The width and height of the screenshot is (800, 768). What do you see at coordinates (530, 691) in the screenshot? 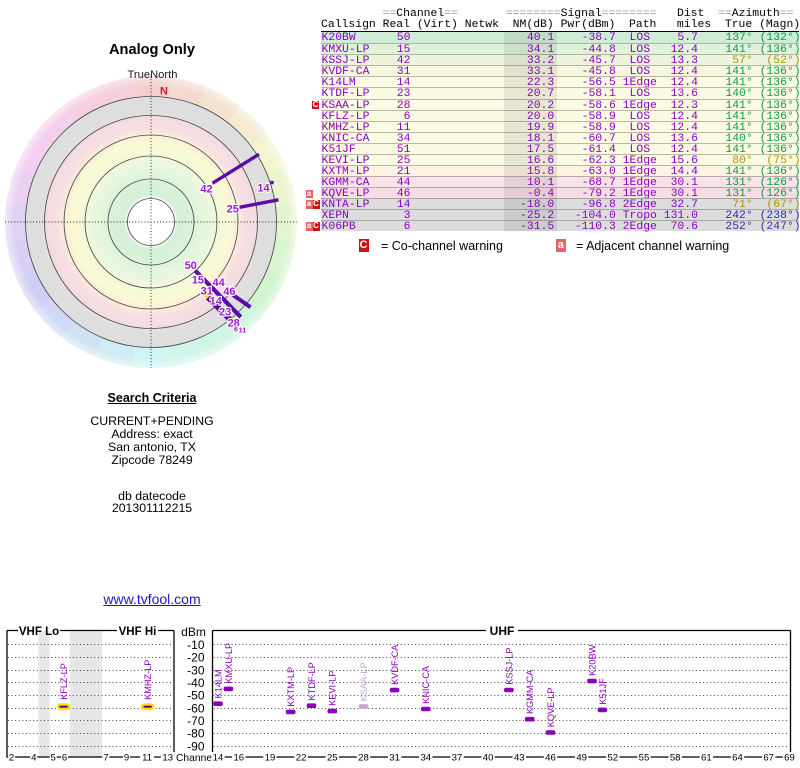
I see `svg-text: KGMM-CA` at bounding box center [530, 691].